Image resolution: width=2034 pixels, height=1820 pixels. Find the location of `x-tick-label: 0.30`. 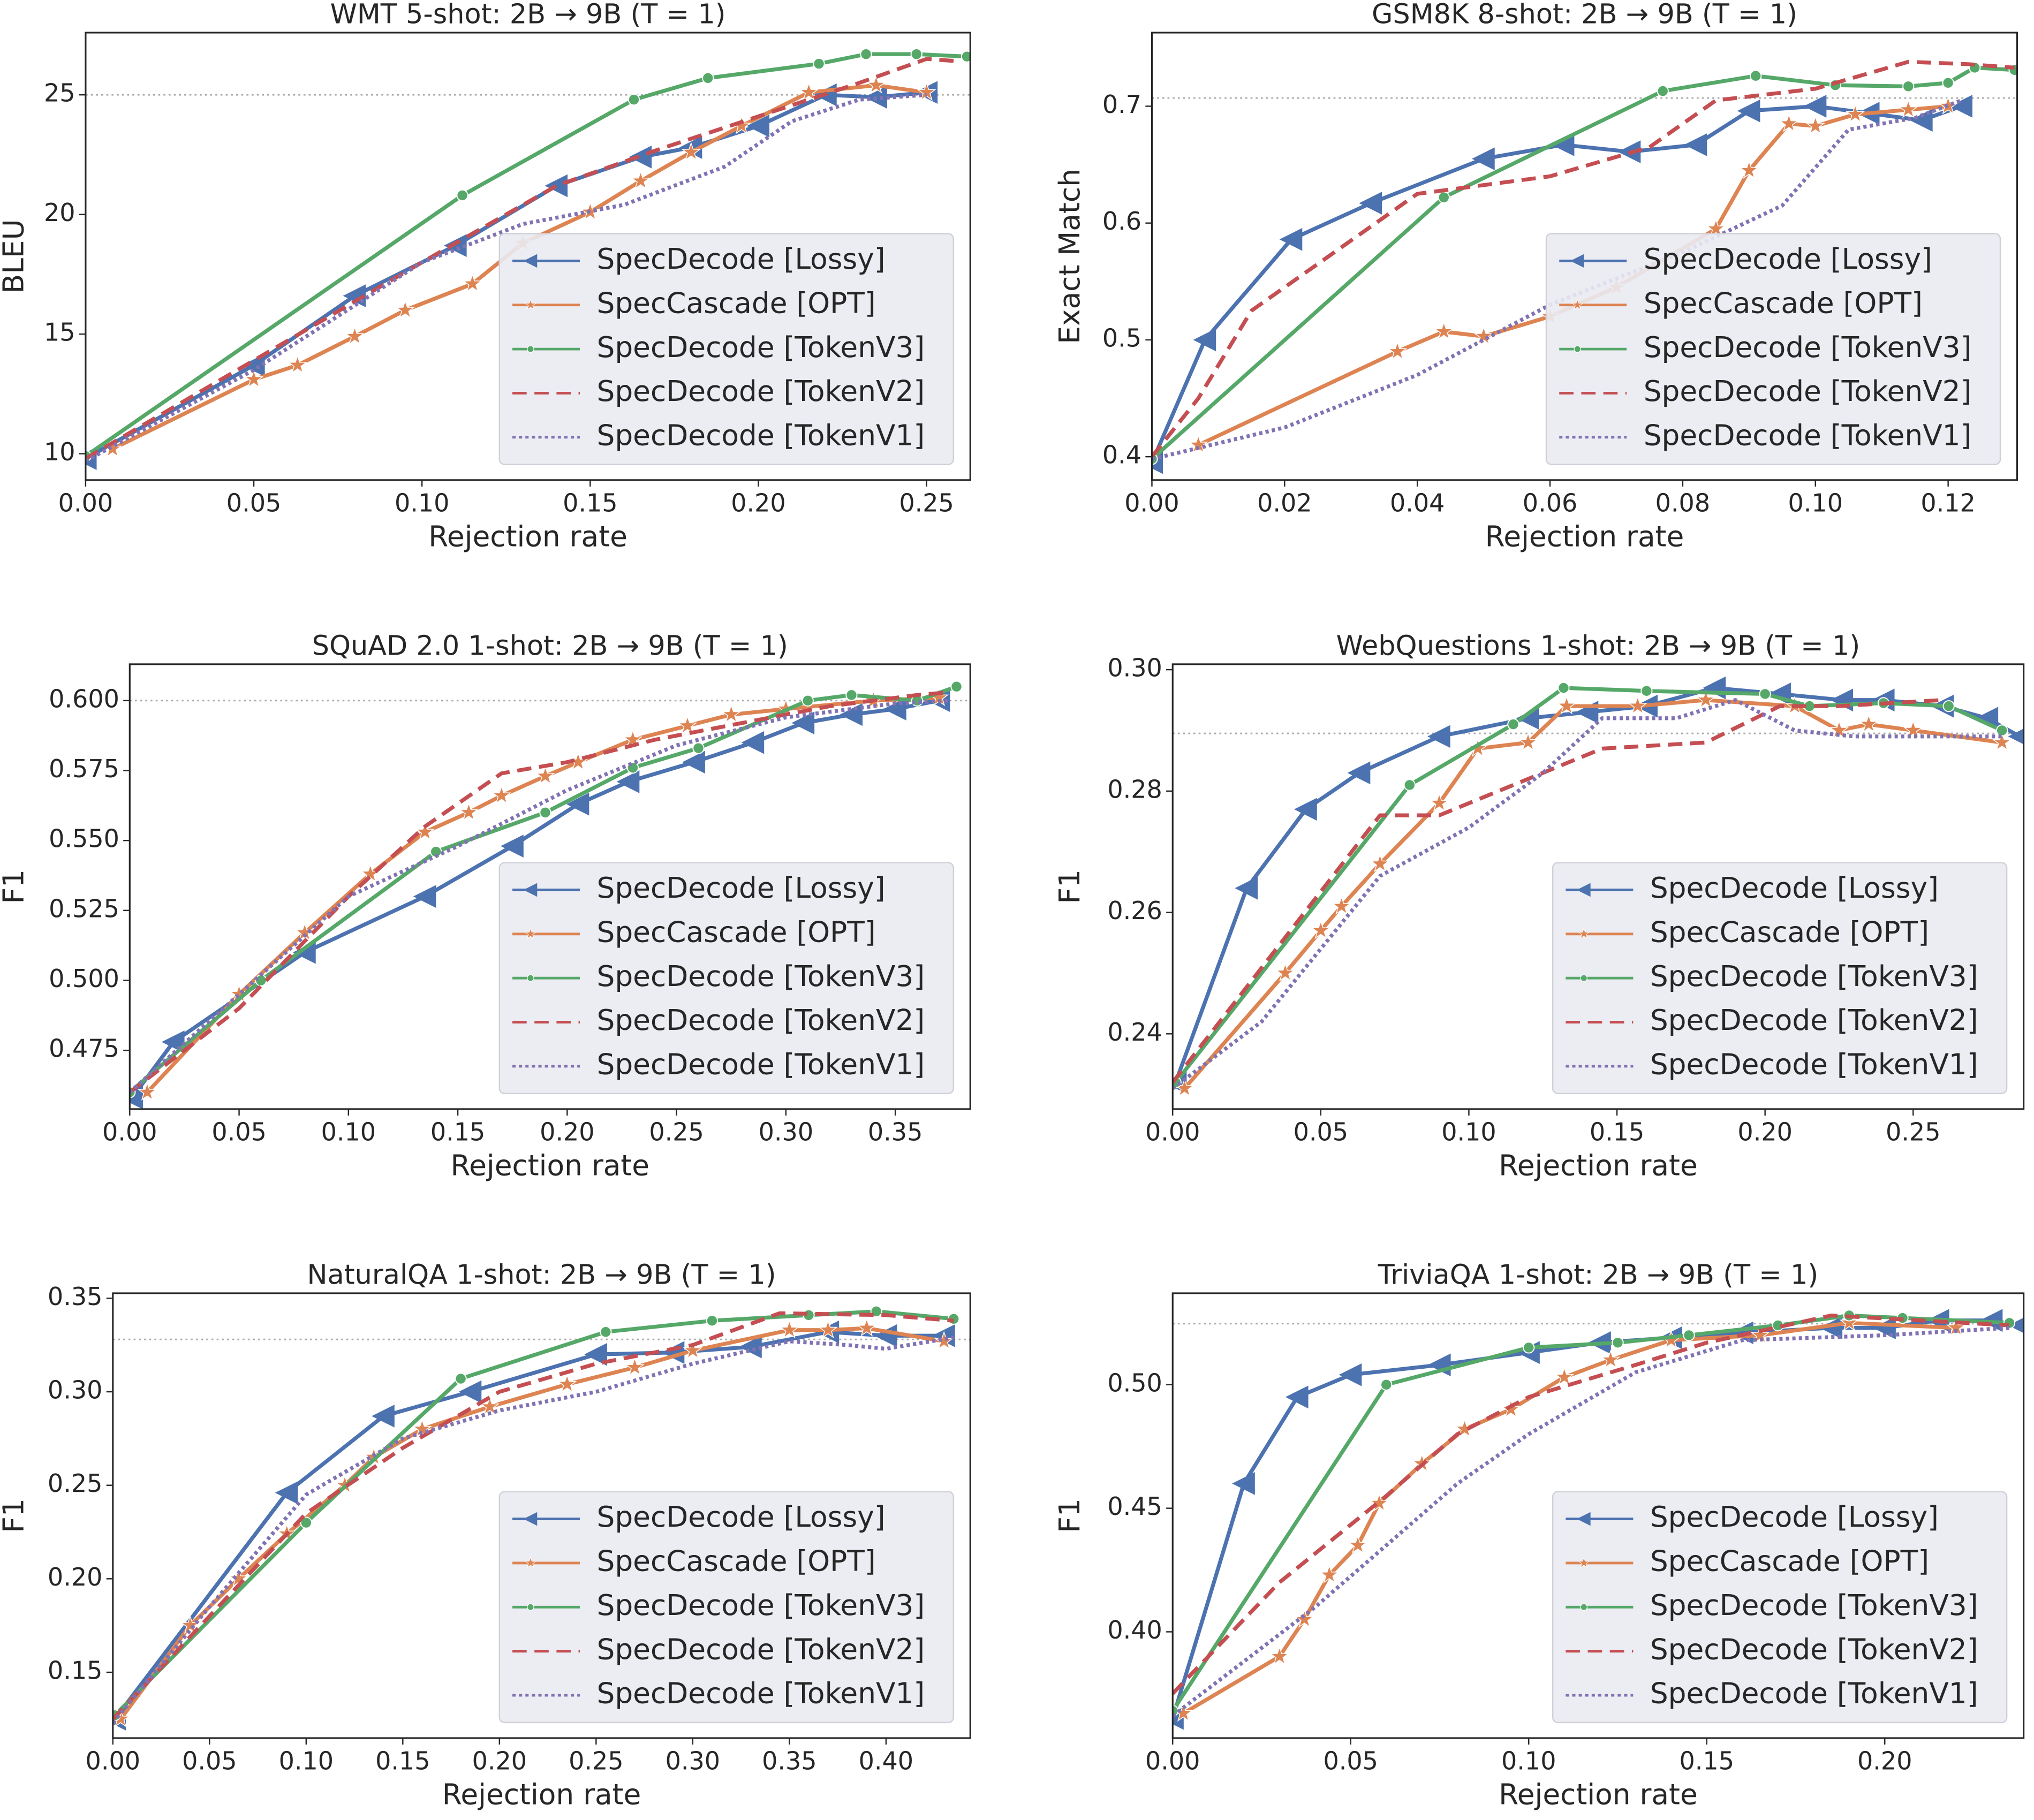

x-tick-label: 0.30 is located at coordinates (786, 1131).